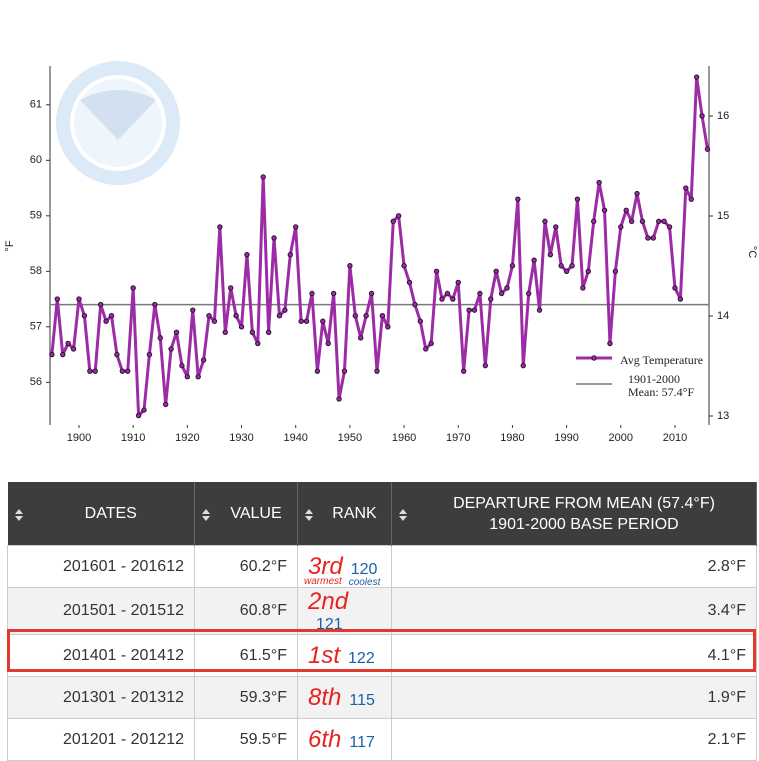 This screenshot has height=761, width=759. Describe the element at coordinates (566, 438) in the screenshot. I see `x-tick-label: 1990` at that location.